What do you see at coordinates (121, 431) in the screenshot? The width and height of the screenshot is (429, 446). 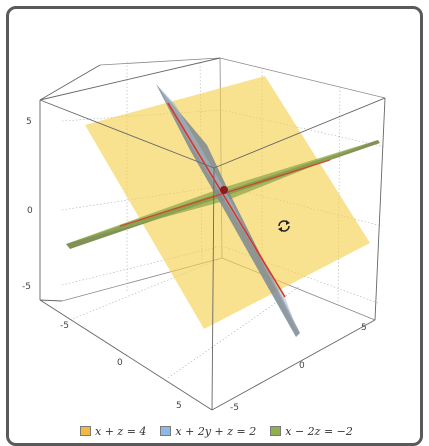 I see `legend-label: x + z = 4` at bounding box center [121, 431].